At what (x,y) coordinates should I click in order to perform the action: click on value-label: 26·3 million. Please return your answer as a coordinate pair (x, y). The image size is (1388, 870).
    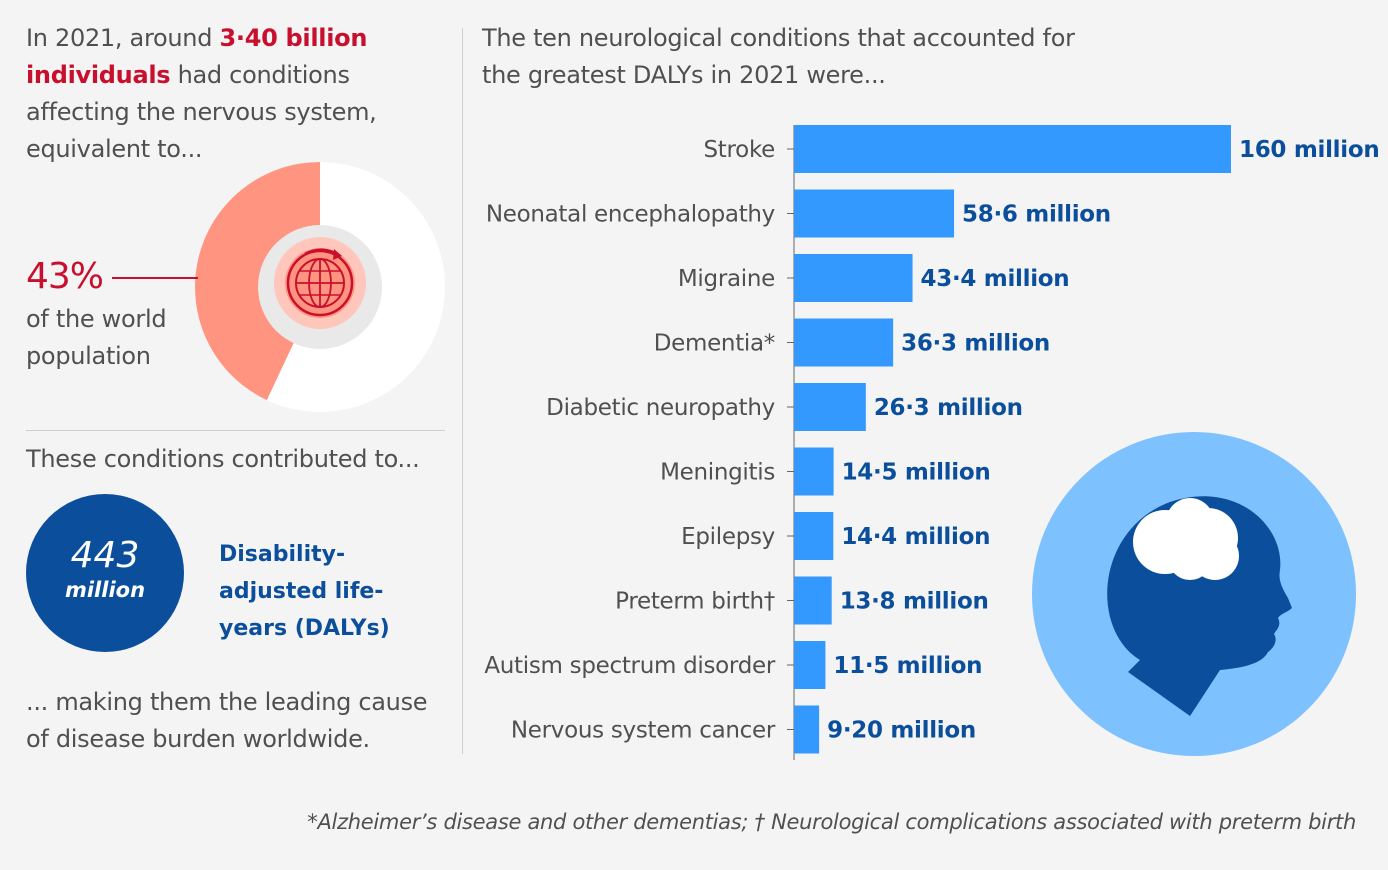
    Looking at the image, I should click on (948, 408).